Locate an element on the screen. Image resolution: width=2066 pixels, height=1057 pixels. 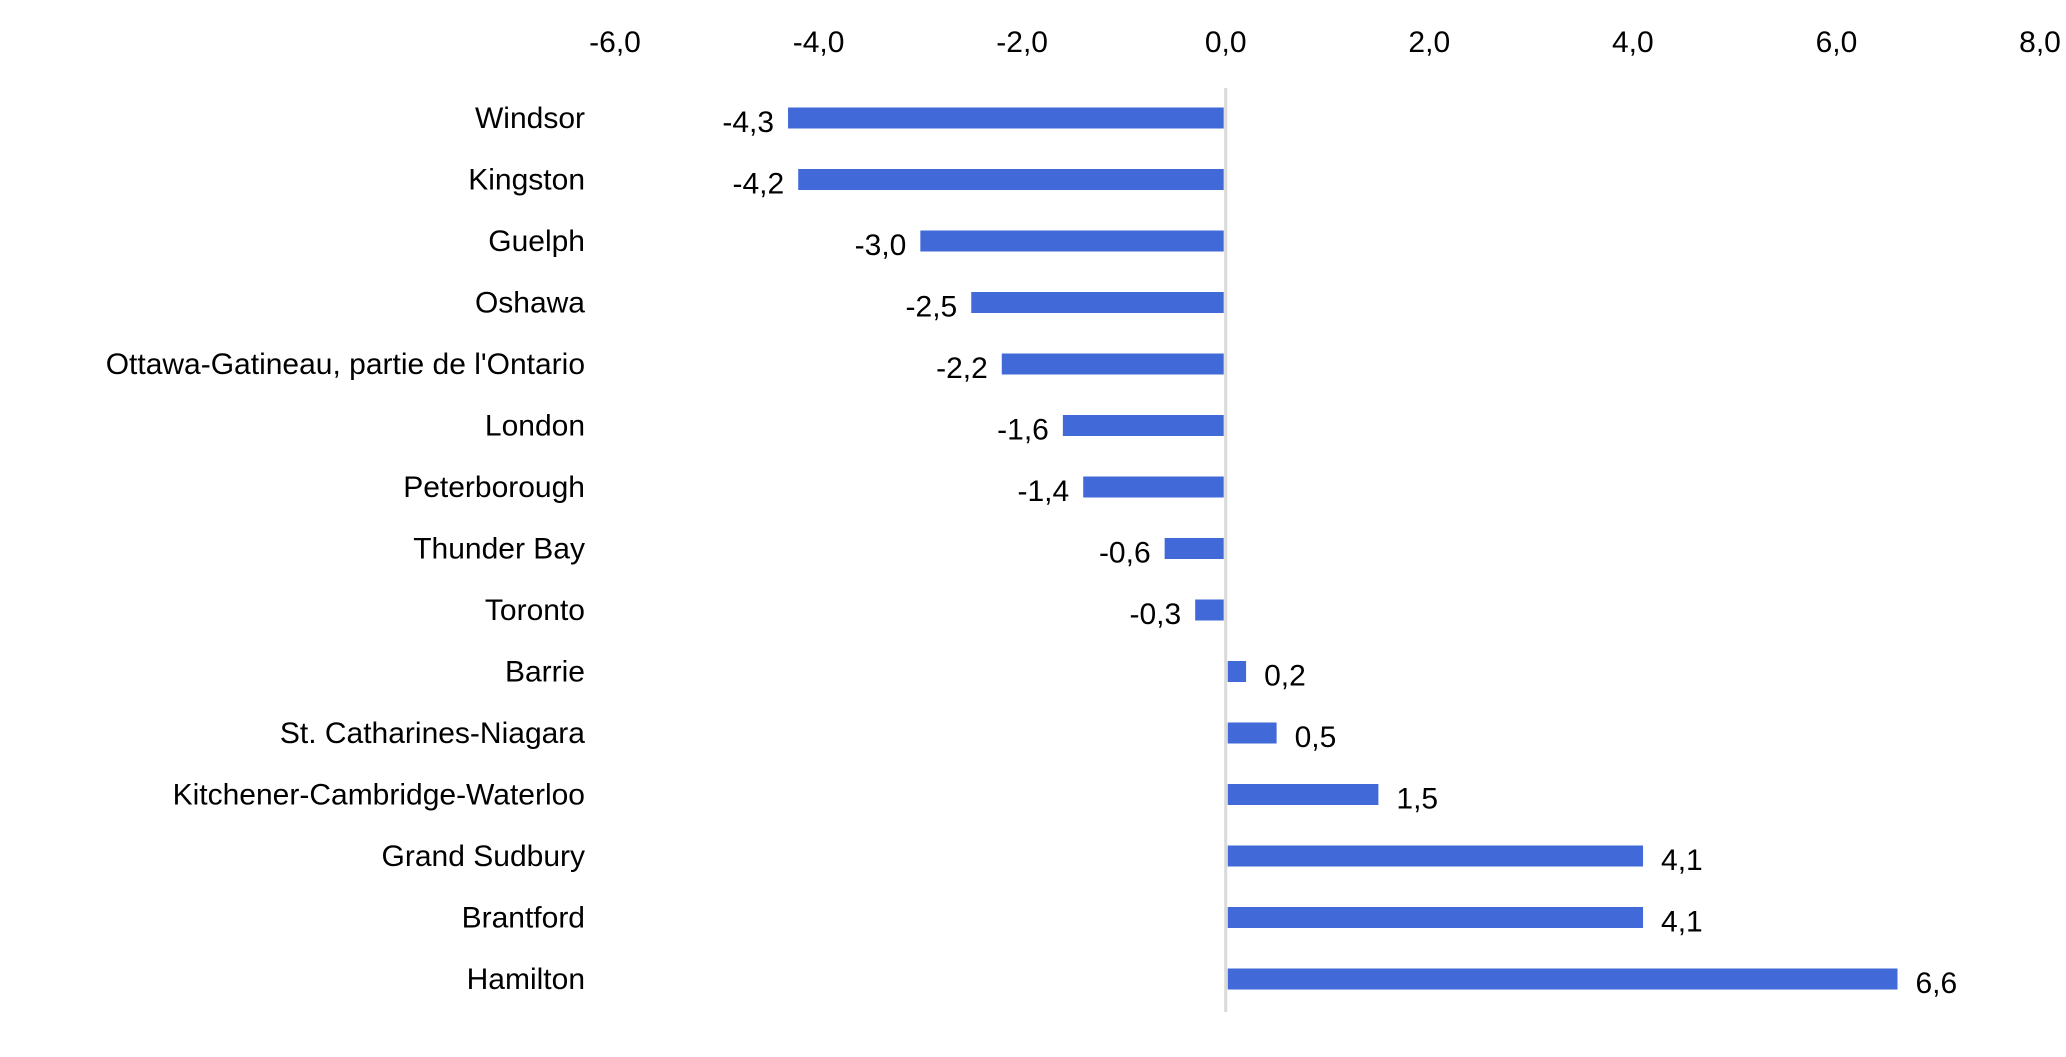
x-tick-label: 2,0 is located at coordinates (1429, 42).